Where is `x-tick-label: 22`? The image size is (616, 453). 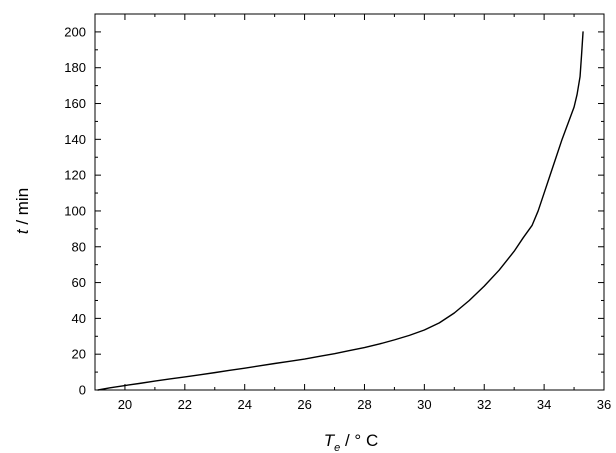 x-tick-label: 22 is located at coordinates (185, 404).